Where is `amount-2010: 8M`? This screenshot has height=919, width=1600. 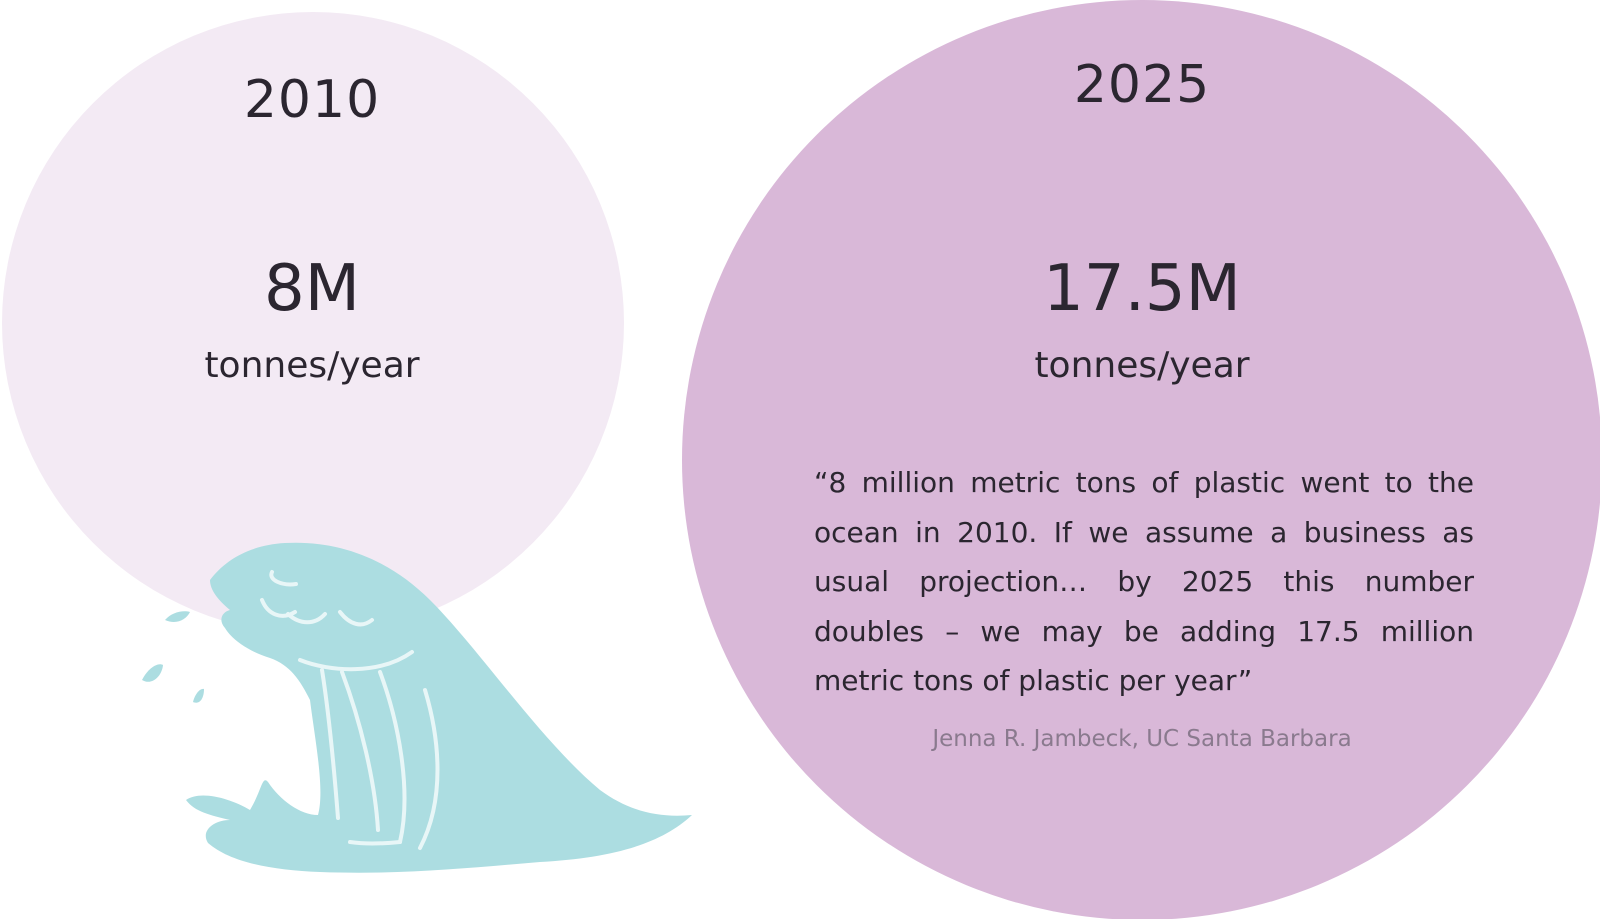
amount-2010: 8M is located at coordinates (312, 289).